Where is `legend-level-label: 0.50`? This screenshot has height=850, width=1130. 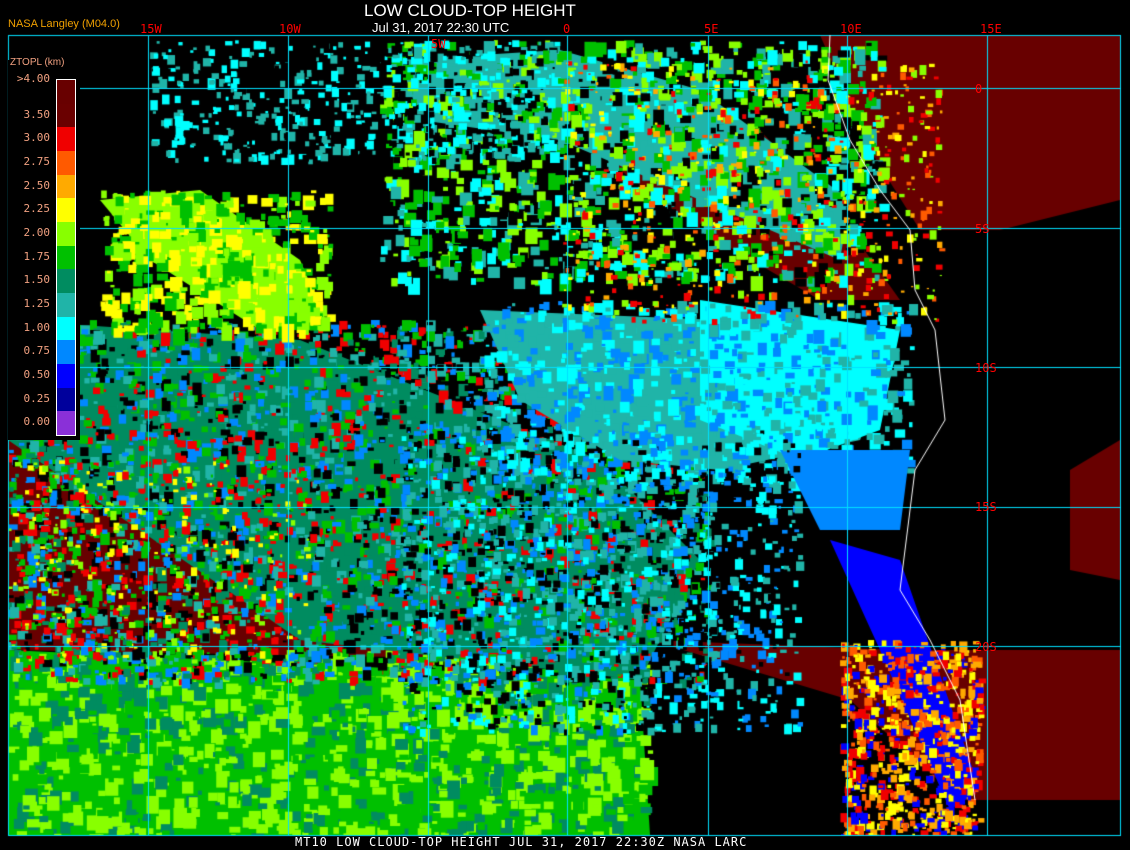
legend-level-label: 0.50 is located at coordinates (37, 374).